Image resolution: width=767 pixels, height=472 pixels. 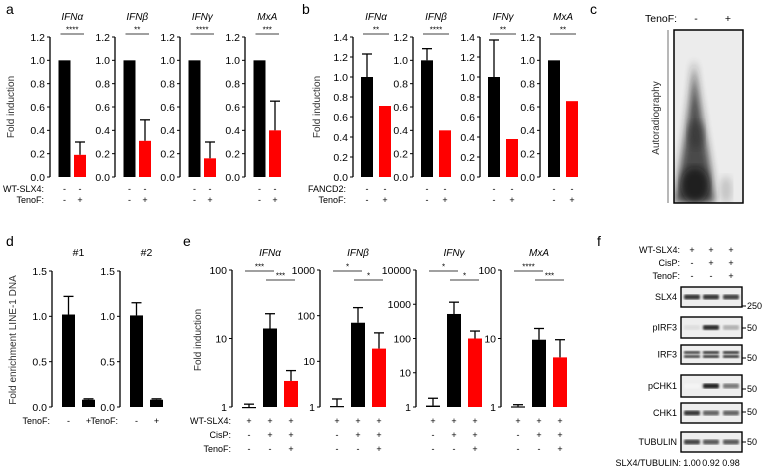 I want to click on panel-letter-a: a, so click(x=10, y=9).